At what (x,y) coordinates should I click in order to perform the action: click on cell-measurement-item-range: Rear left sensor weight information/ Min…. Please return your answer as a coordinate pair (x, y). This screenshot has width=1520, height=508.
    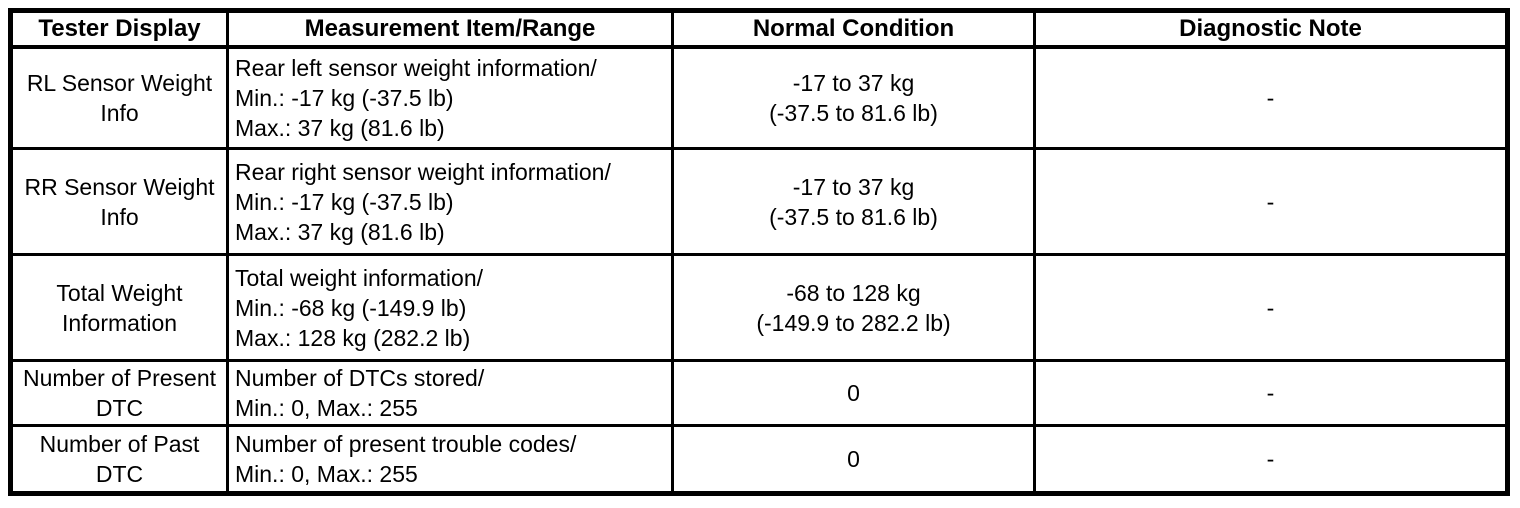
    Looking at the image, I should click on (450, 97).